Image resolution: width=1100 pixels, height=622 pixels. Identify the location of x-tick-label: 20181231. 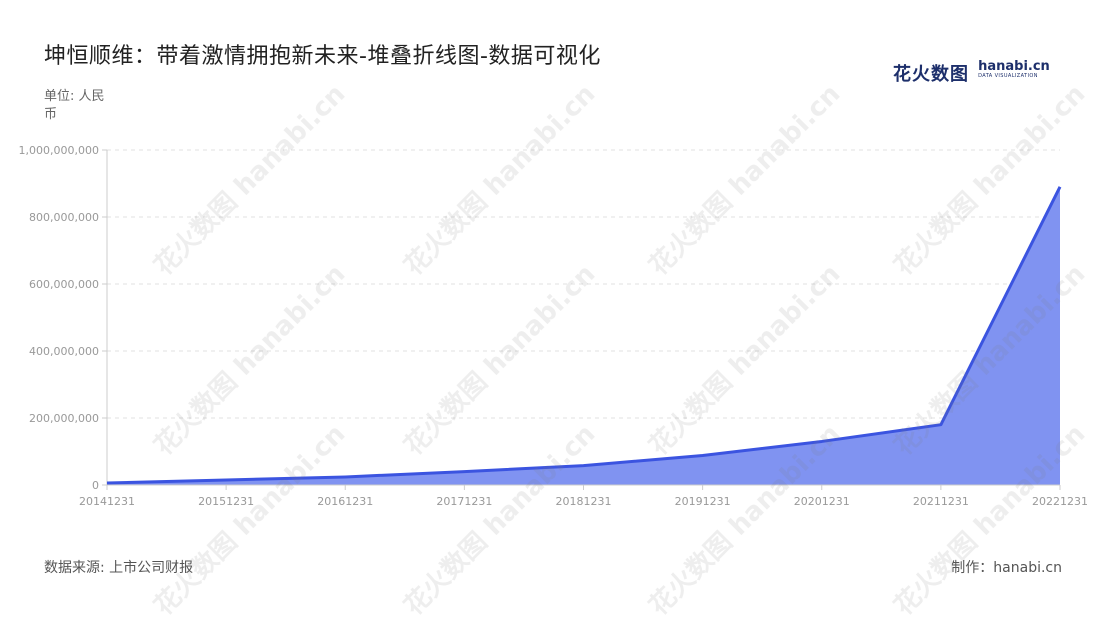
(584, 501).